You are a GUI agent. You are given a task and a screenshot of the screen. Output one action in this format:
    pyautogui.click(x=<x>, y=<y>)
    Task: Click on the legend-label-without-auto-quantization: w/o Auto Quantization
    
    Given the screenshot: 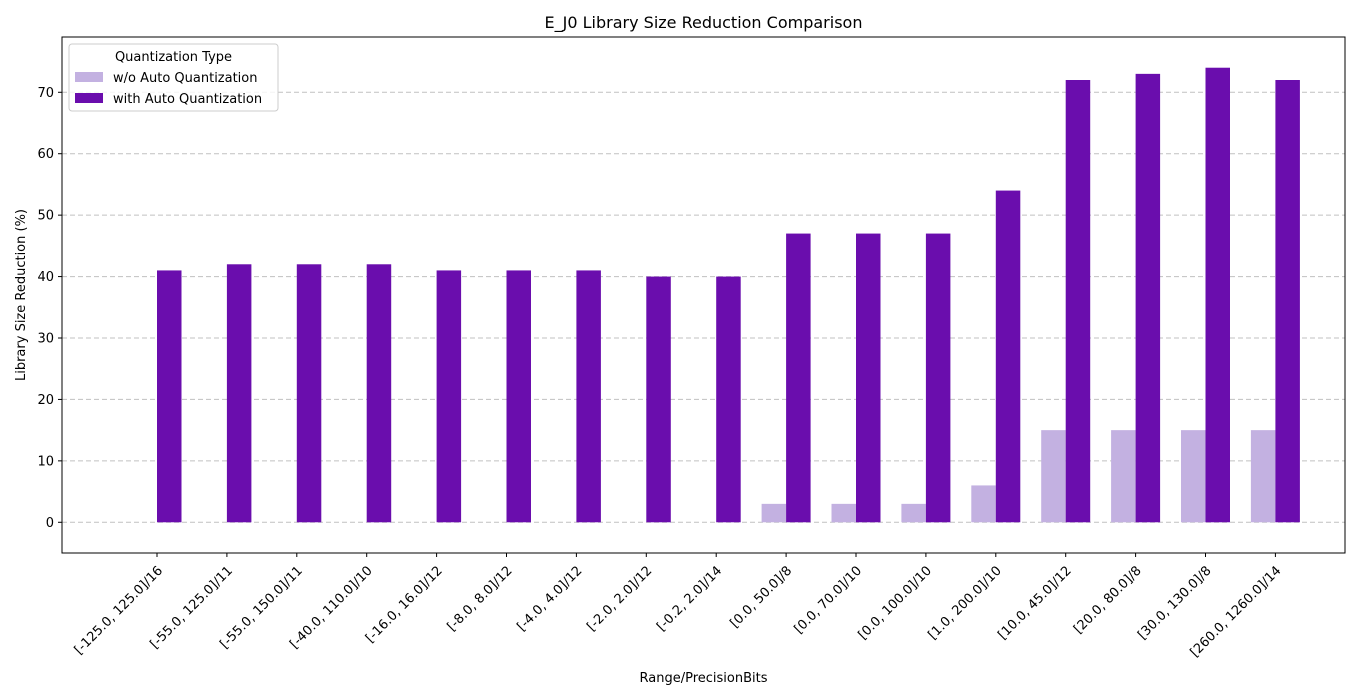 What is the action you would take?
    pyautogui.click(x=185, y=78)
    